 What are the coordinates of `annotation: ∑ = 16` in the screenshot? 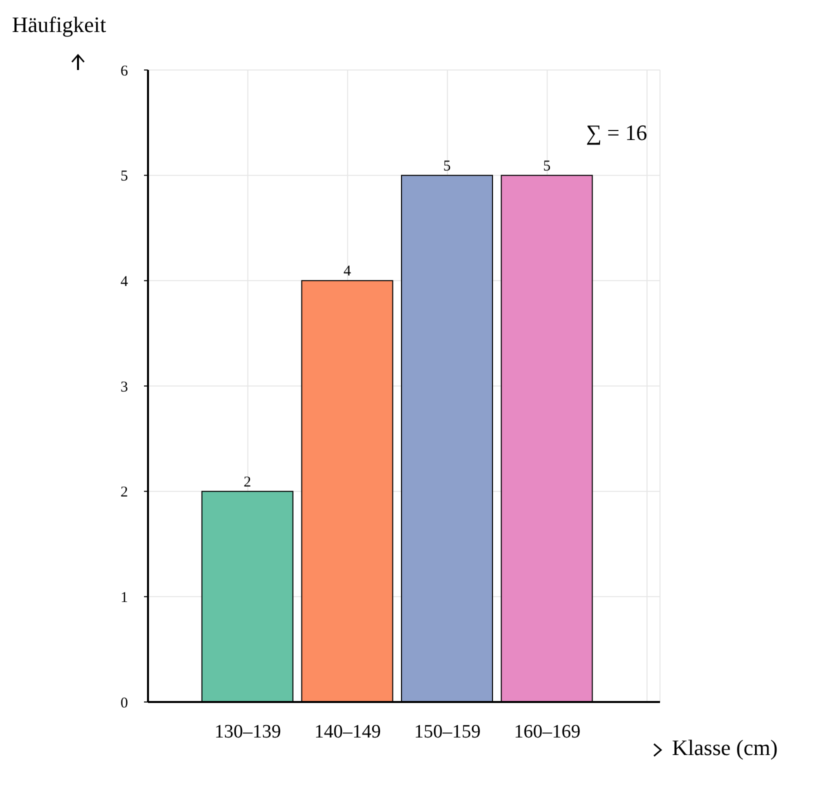 It's located at (617, 133).